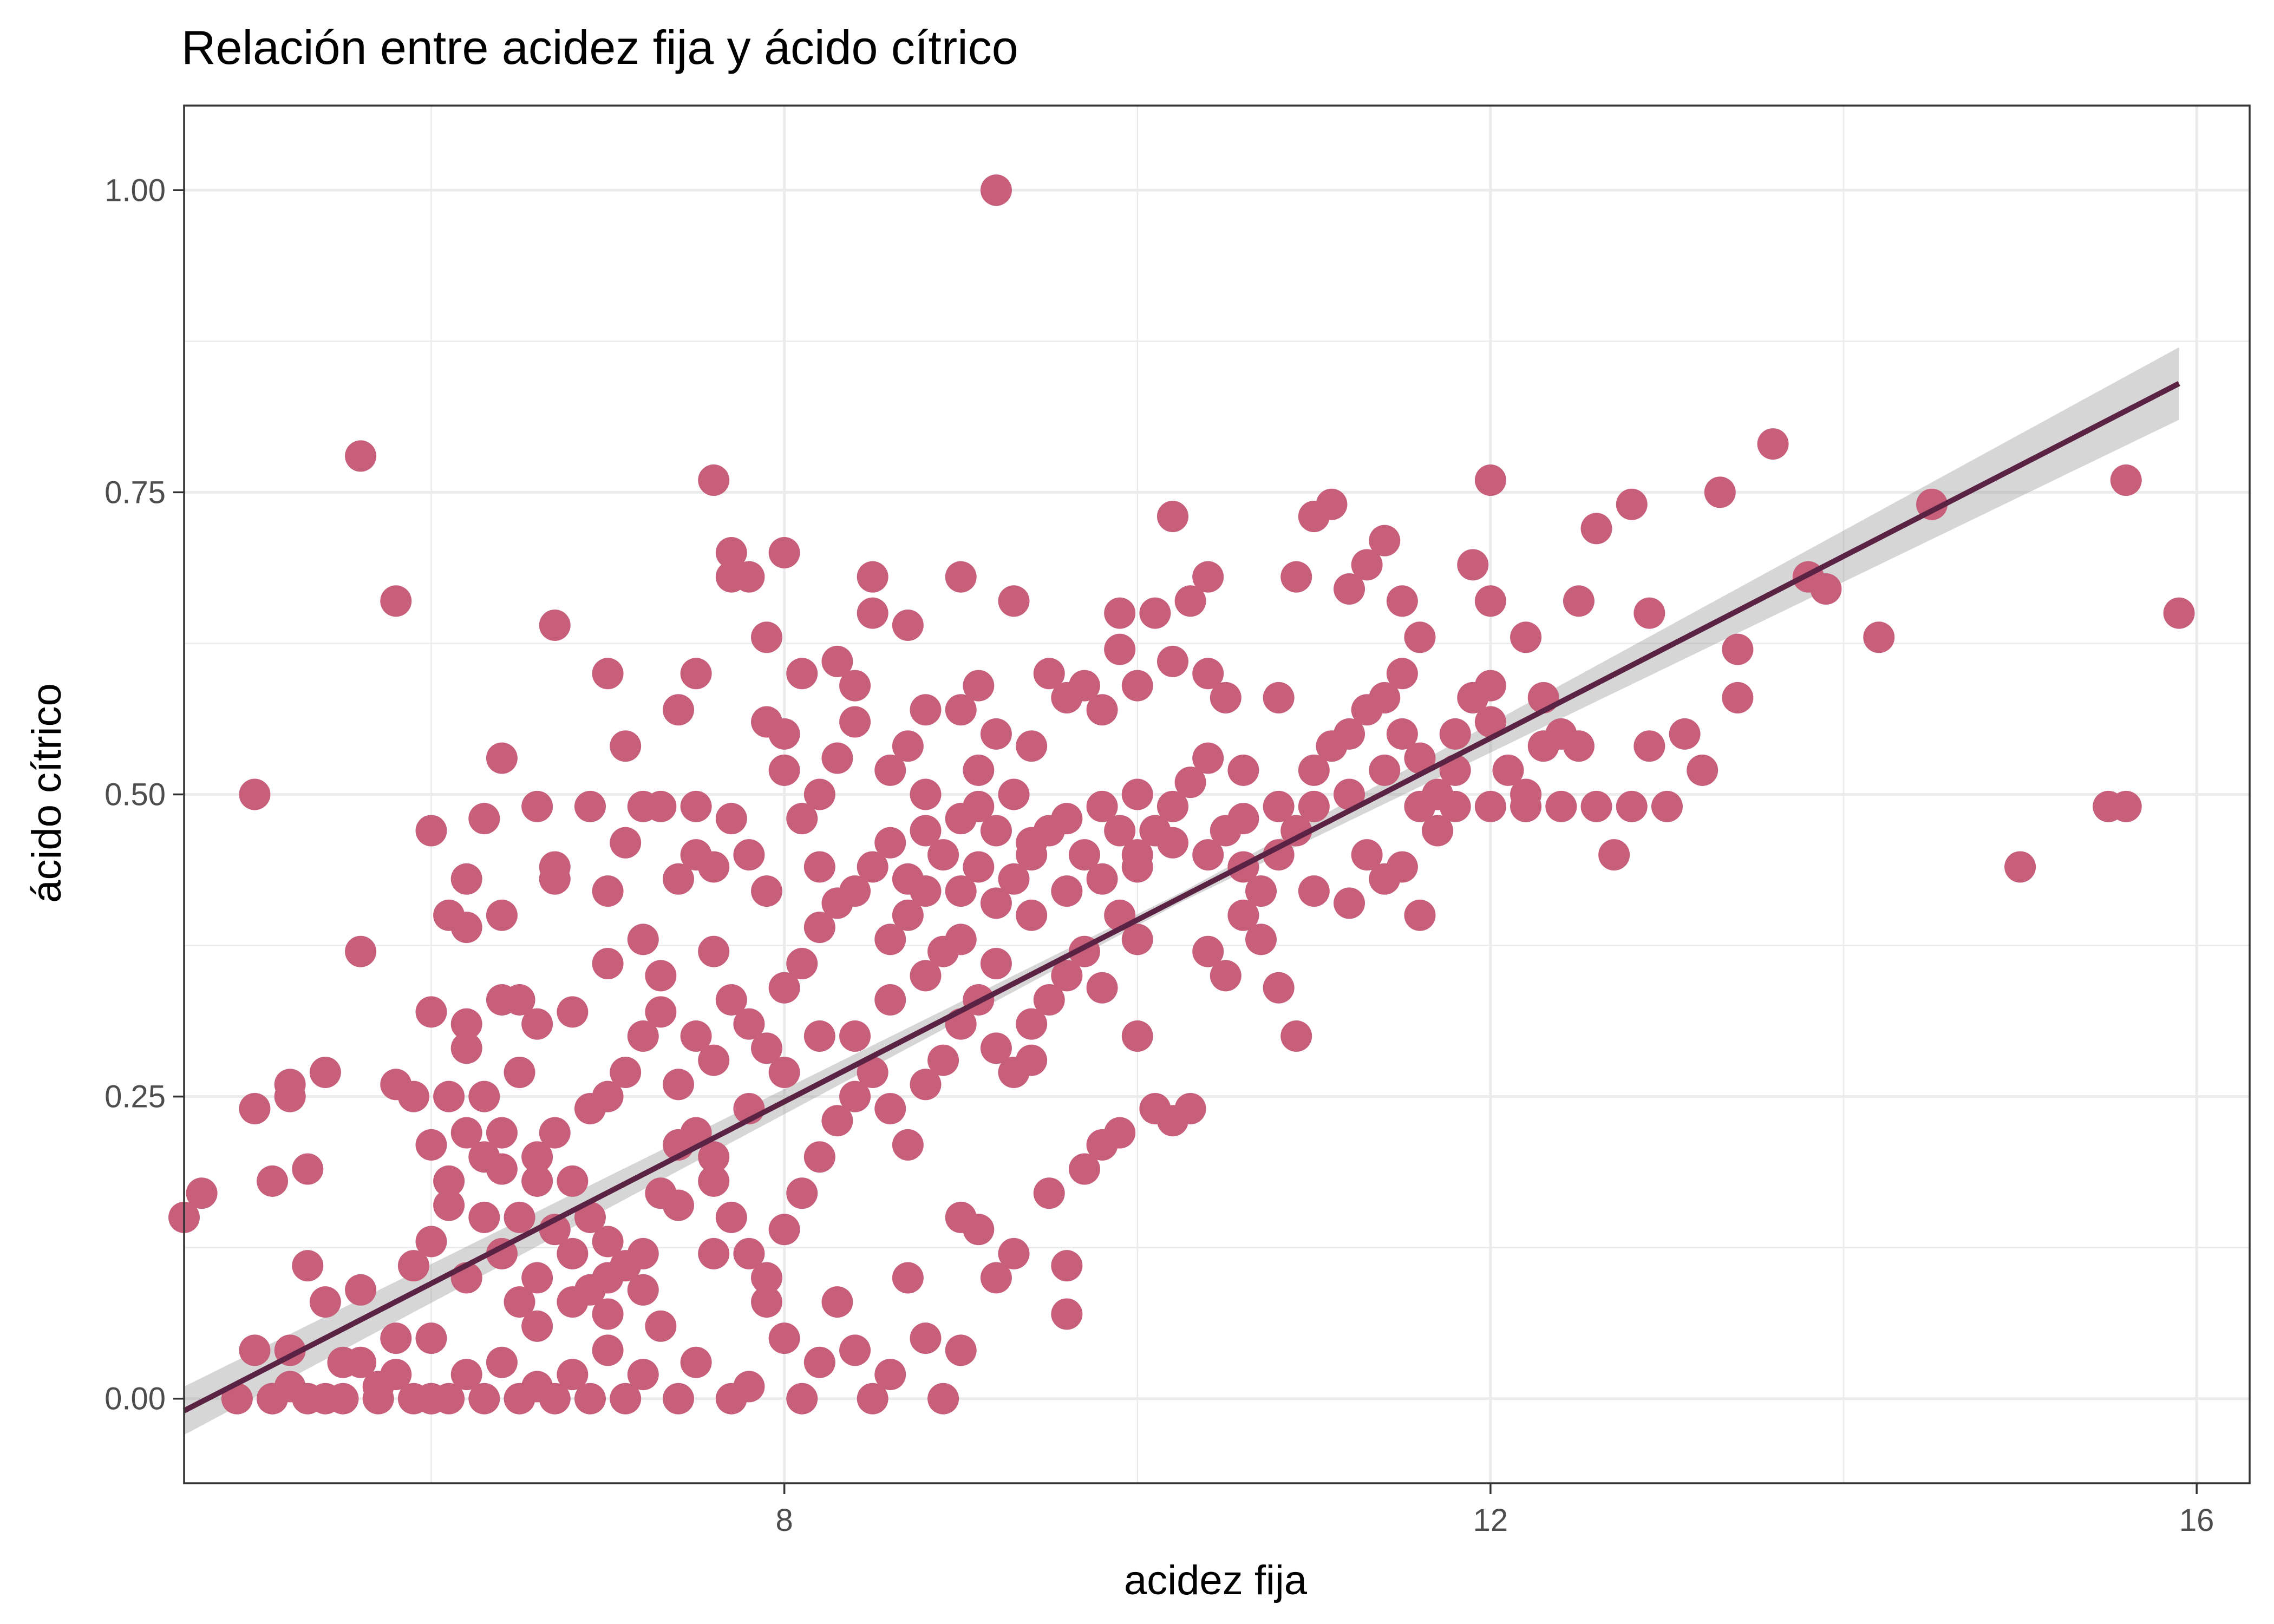 This screenshot has width=2274, height=1624. Describe the element at coordinates (135, 1097) in the screenshot. I see `y-tick-label: 0.25` at that location.